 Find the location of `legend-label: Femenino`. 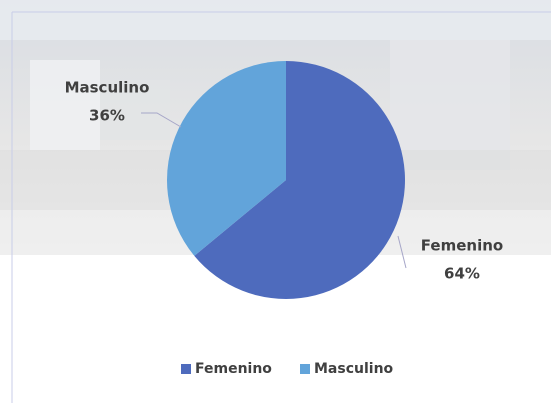

legend-label: Femenino is located at coordinates (233, 369).